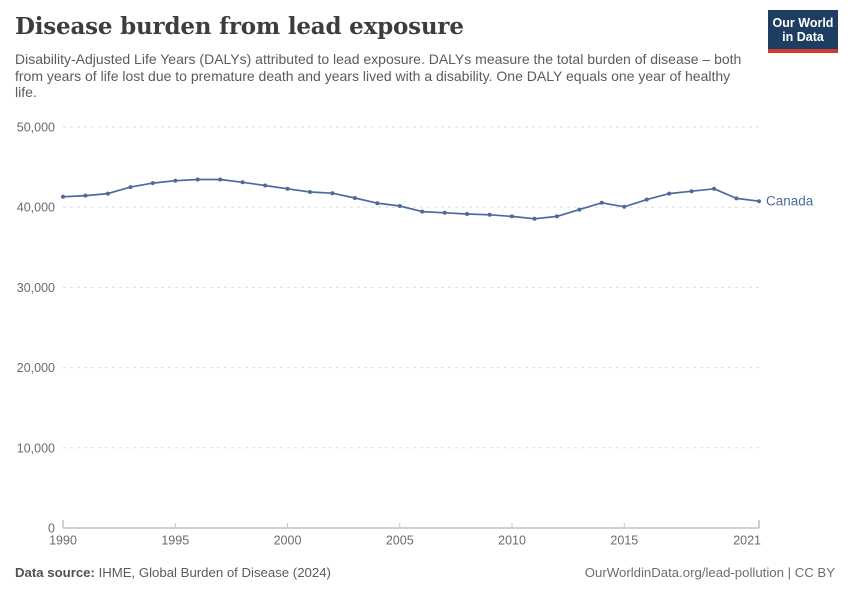 Image resolution: width=850 pixels, height=600 pixels. I want to click on owid-logo-line2: in Data, so click(803, 36).